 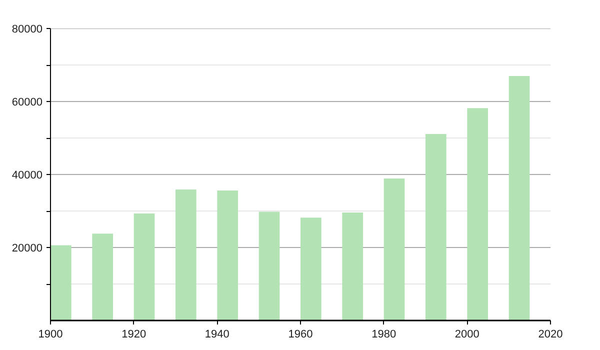 I want to click on x-tick-label: 1960, so click(x=300, y=334).